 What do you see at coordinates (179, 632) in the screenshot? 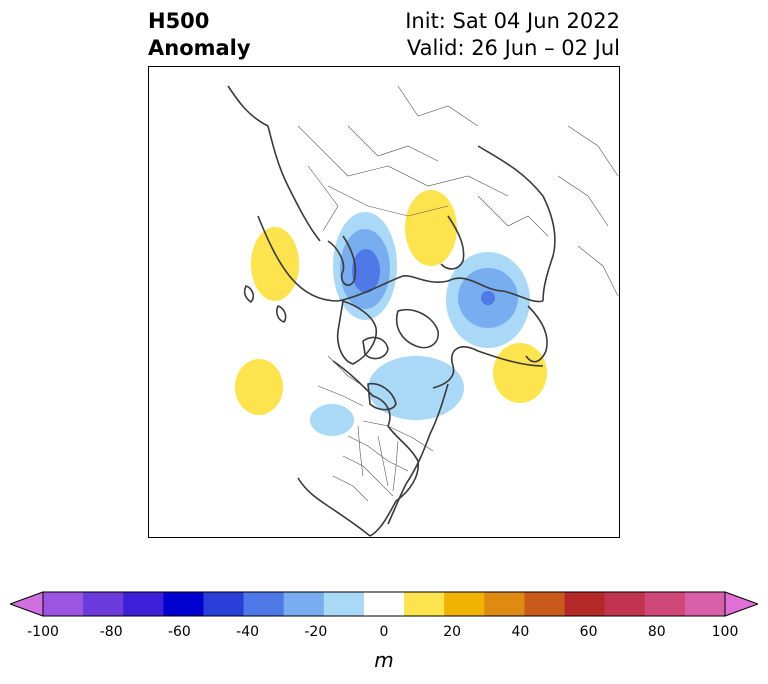
I see `colorbar-tick-label: -60` at bounding box center [179, 632].